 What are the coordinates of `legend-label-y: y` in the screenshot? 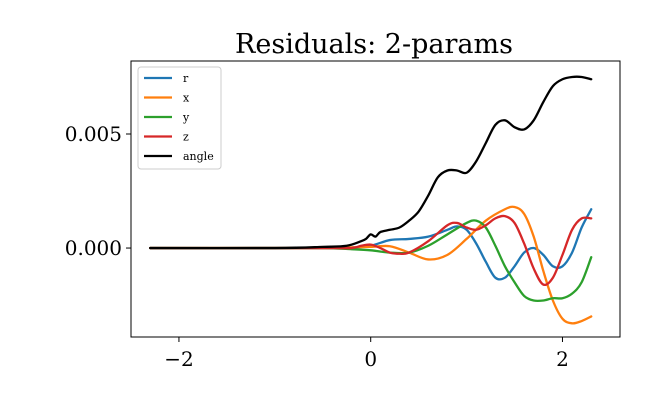 It's located at (186, 117).